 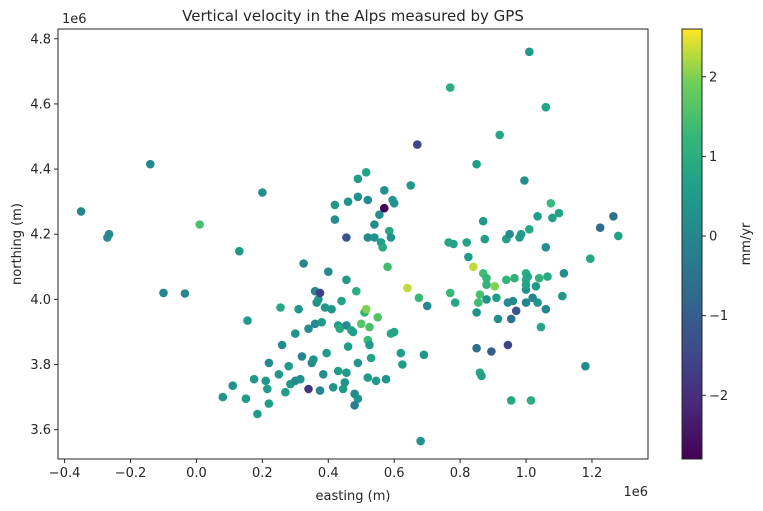 What do you see at coordinates (713, 157) in the screenshot?
I see `colorbar-tick-label: 1` at bounding box center [713, 157].